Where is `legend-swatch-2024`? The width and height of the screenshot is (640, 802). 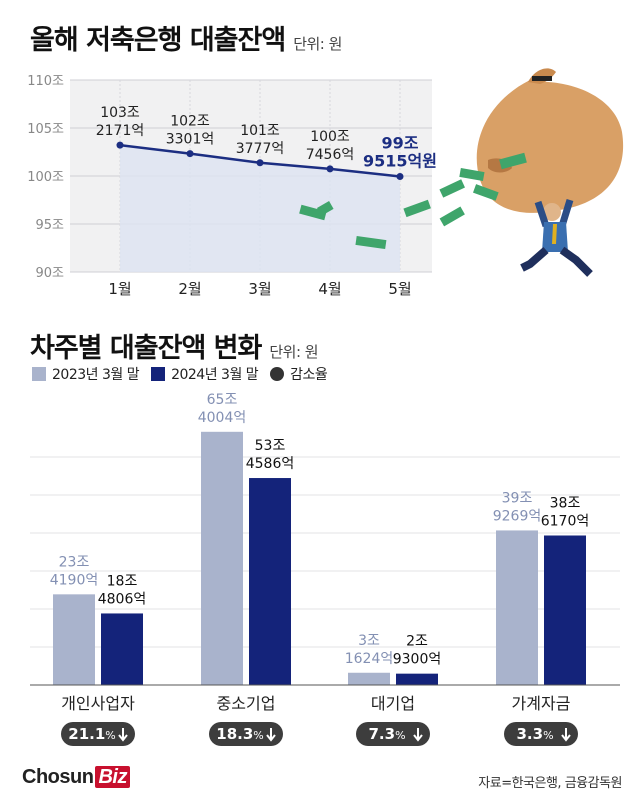 legend-swatch-2024 is located at coordinates (158, 374).